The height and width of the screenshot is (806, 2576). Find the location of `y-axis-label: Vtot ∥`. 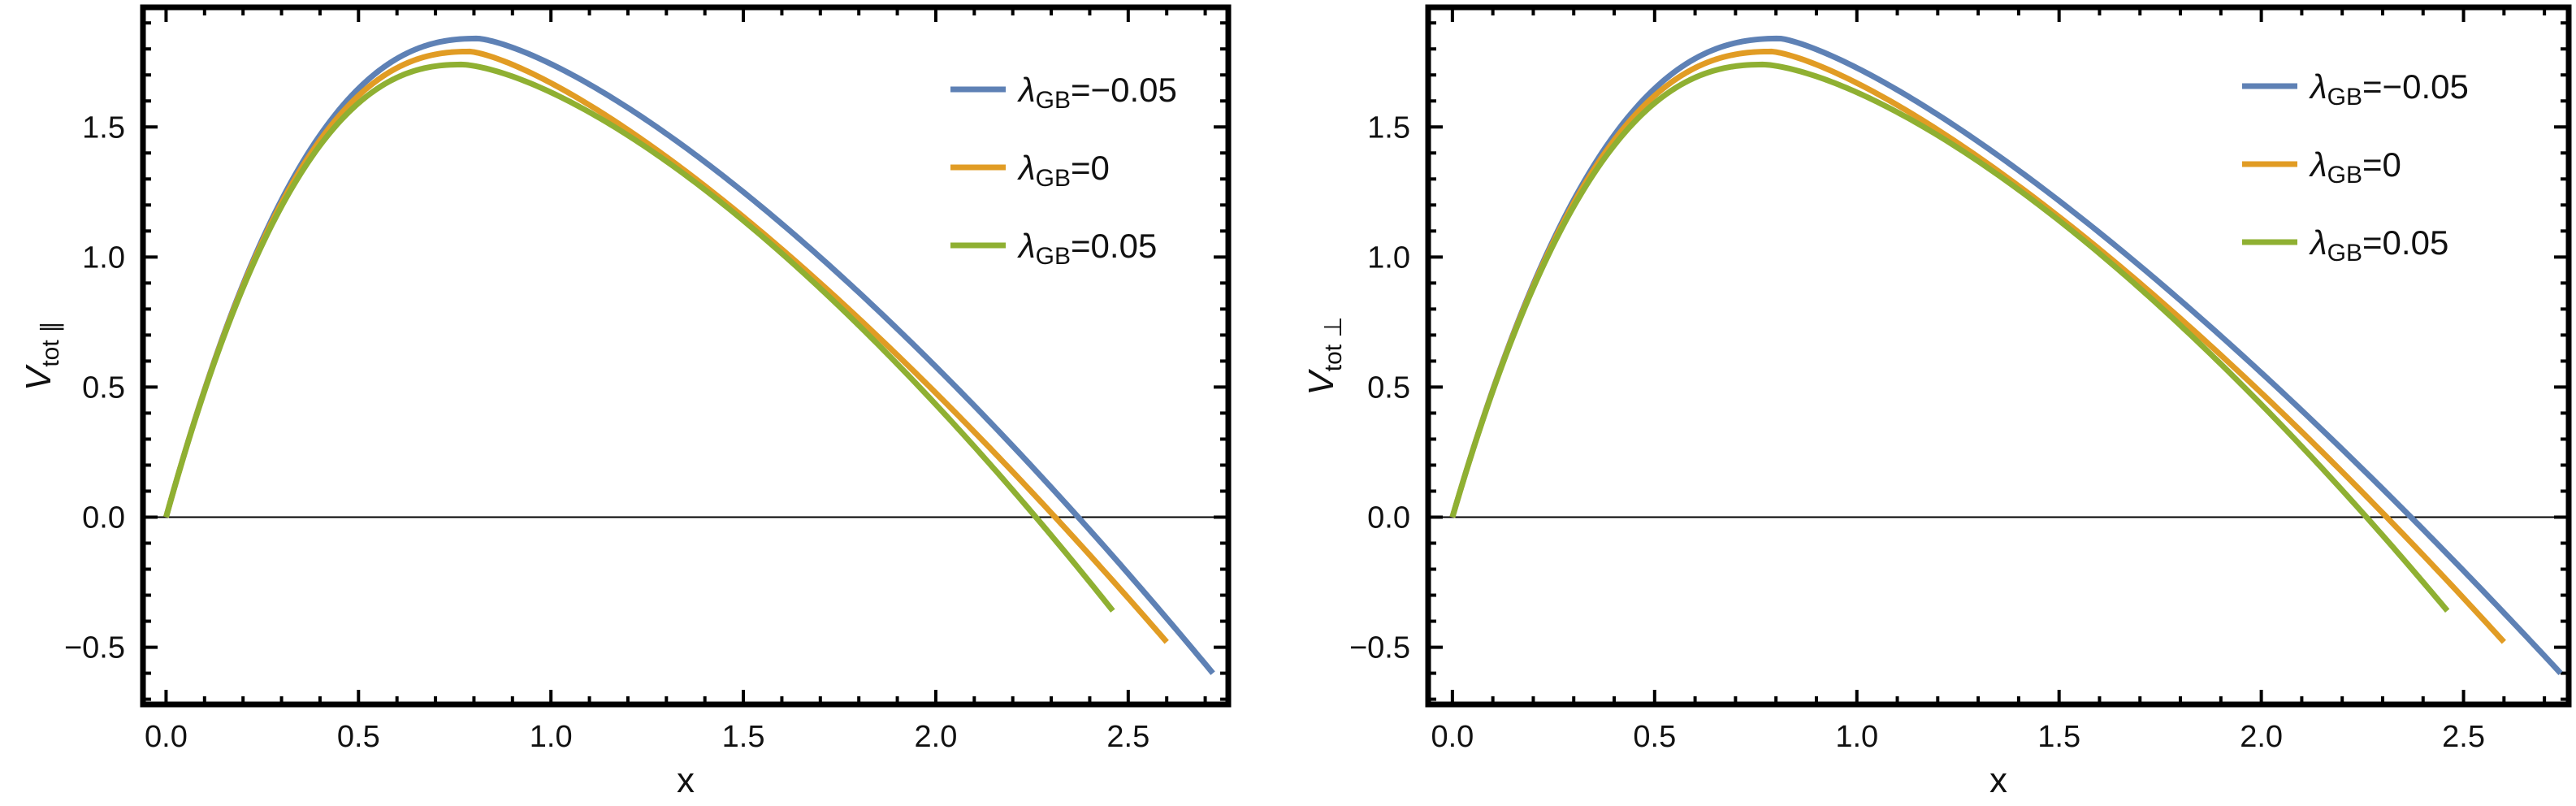

y-axis-label: Vtot ∥ is located at coordinates (41, 356).